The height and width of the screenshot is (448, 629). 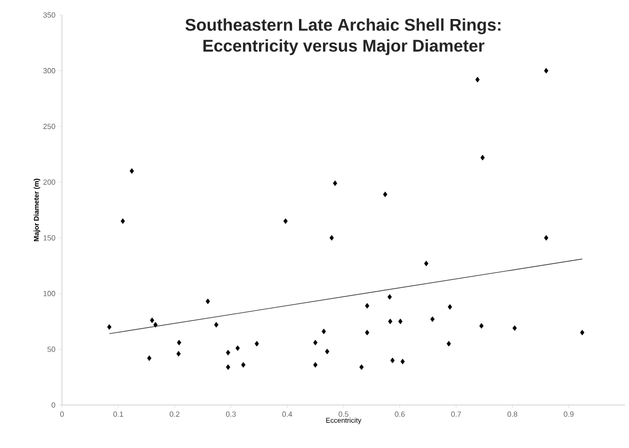 I want to click on text: Southeastern Late Archaic Shell Rings: Eccentricity versus Major Diameter, so click(x=342, y=37).